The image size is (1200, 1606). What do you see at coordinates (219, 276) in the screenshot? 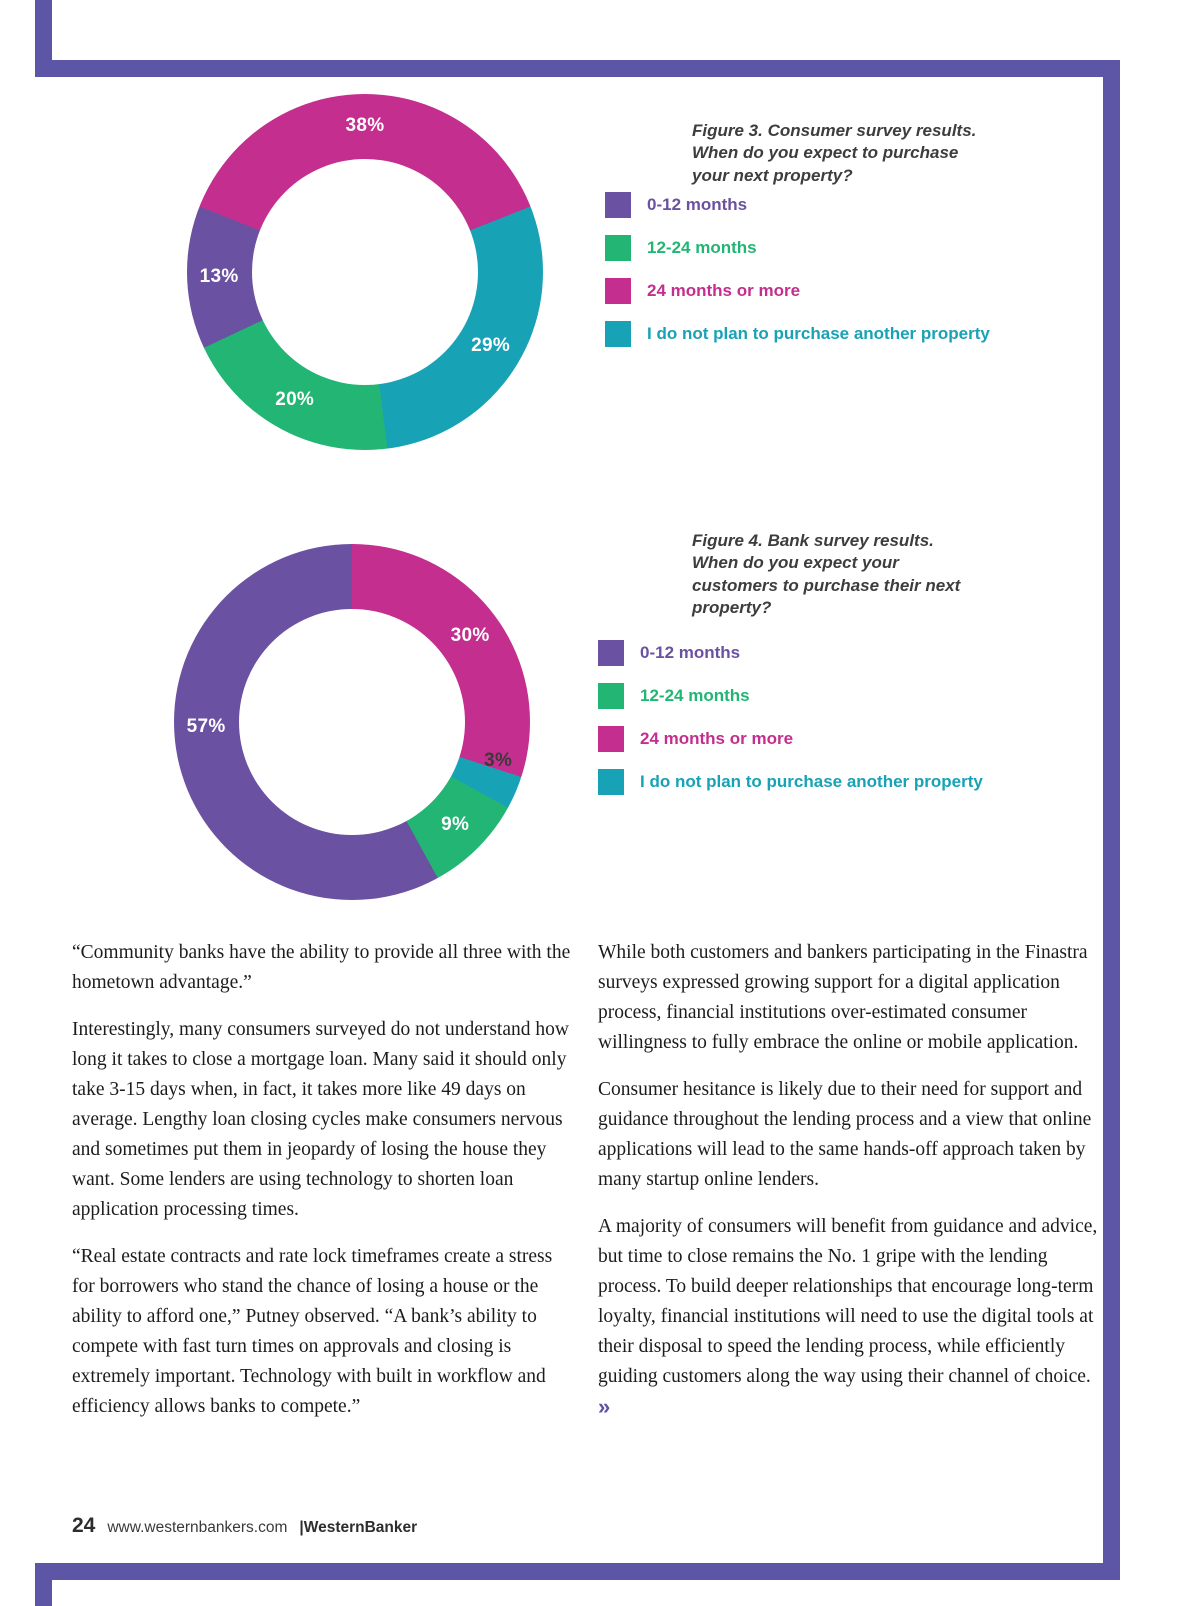
I see `donut-segment-label: 13%` at bounding box center [219, 276].